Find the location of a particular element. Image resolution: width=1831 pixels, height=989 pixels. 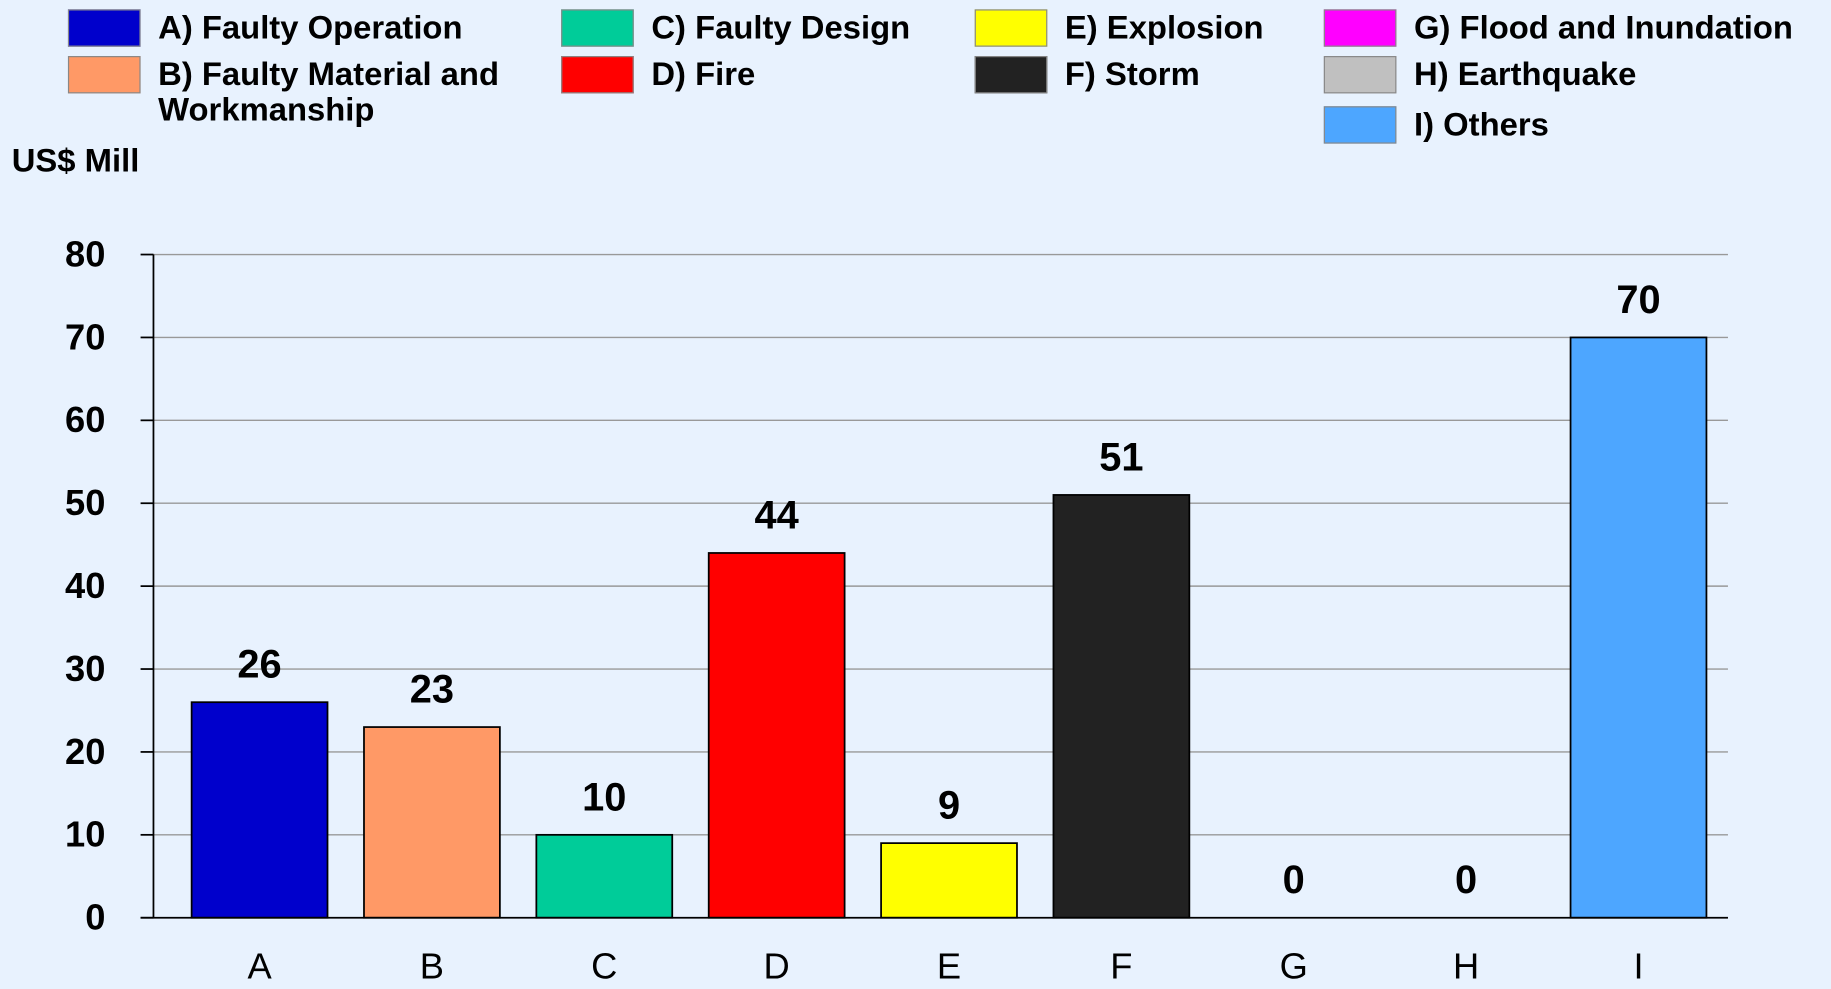

y-tick-label: 10 is located at coordinates (85, 834).